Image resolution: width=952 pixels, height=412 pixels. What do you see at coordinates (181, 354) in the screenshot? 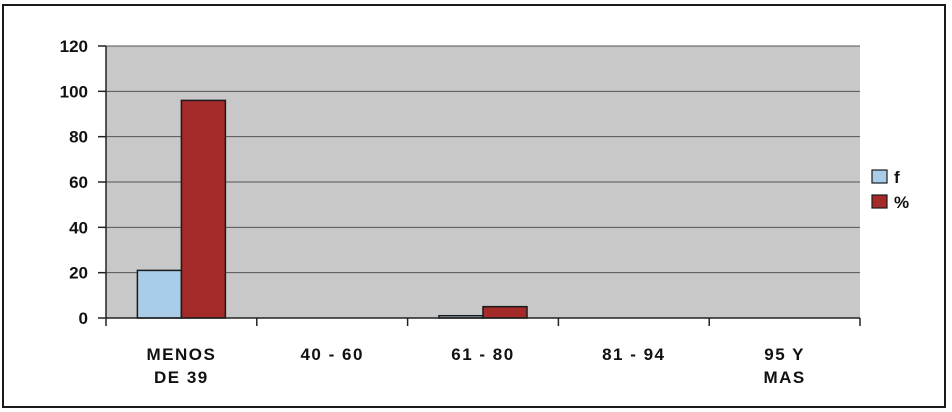
I see `x-category-label: MENOS` at bounding box center [181, 354].